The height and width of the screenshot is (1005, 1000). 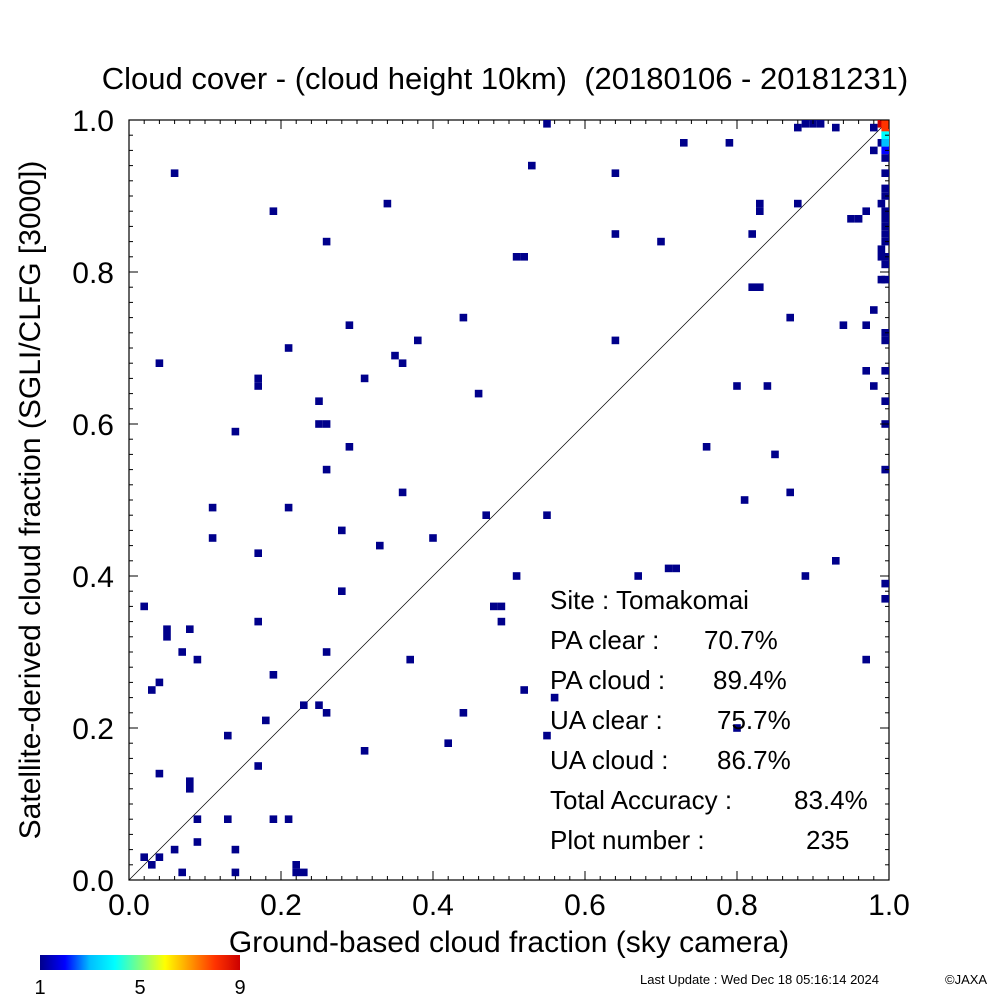 I want to click on stat-value: 235, so click(x=827, y=840).